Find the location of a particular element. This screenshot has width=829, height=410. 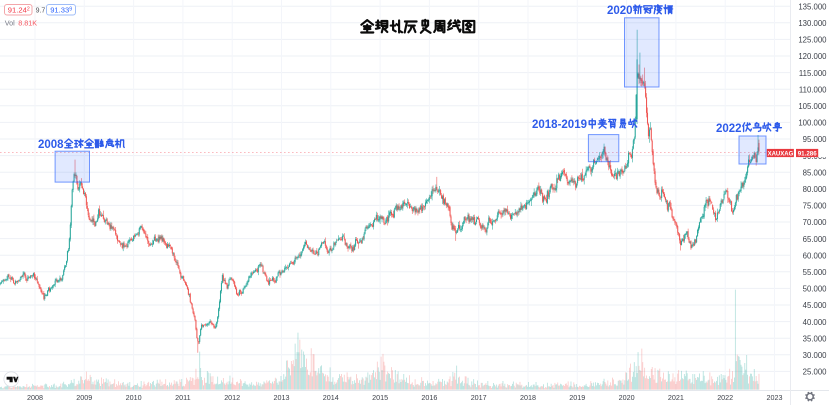

svg-text: 2018-2019 is located at coordinates (559, 125).